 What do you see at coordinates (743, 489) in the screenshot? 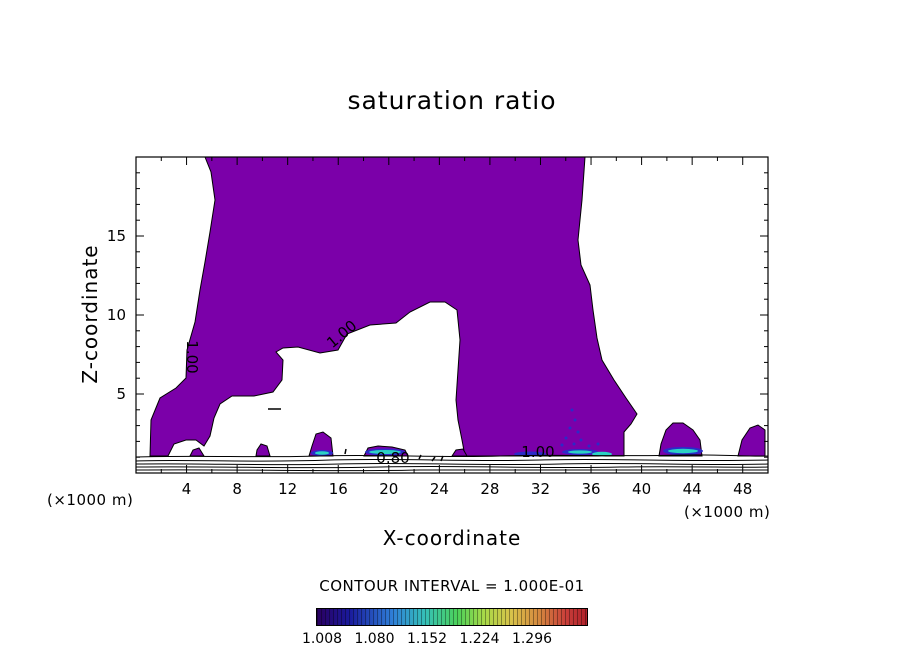
I see `x-tick-label: 48` at bounding box center [743, 489].